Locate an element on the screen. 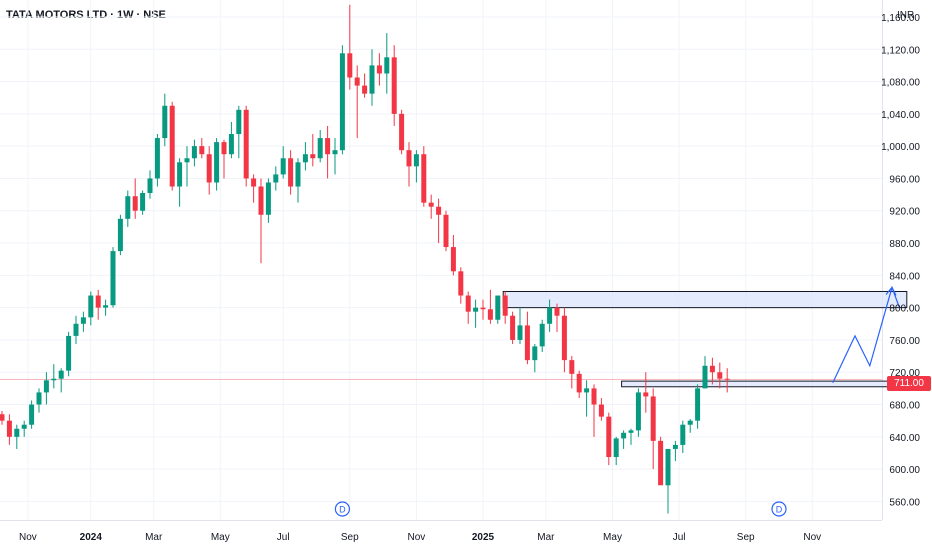 The height and width of the screenshot is (550, 932). price-tick-label: 640.00 is located at coordinates (904, 438).